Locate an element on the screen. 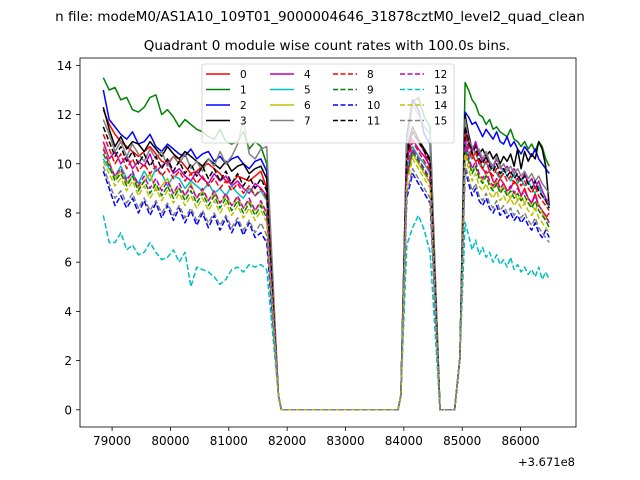  x-tick-label: 84000 is located at coordinates (404, 441).